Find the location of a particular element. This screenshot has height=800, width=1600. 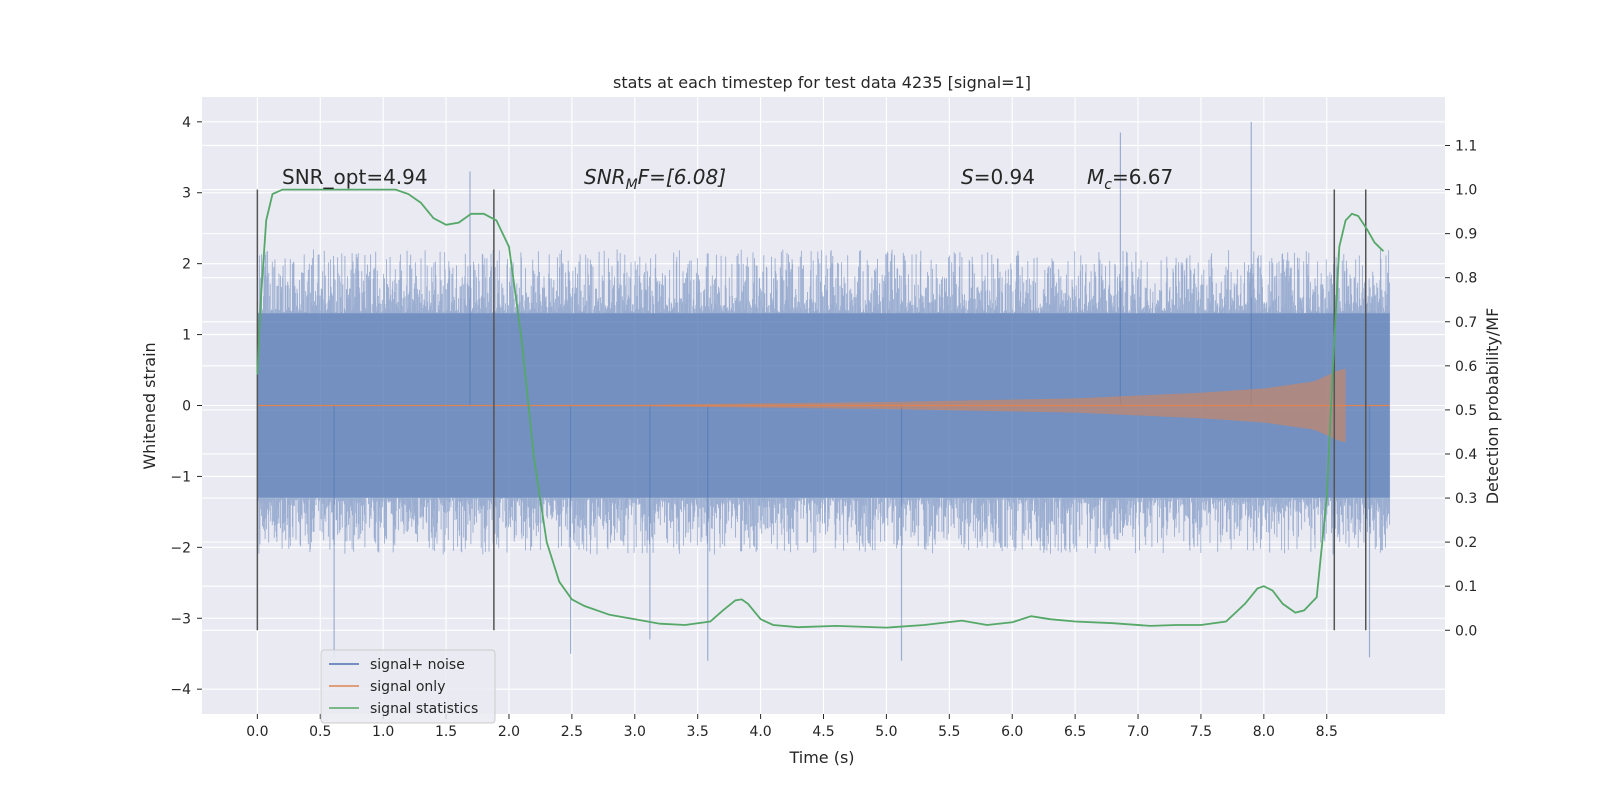

x-tick-label: 6.0 is located at coordinates (1012, 732).